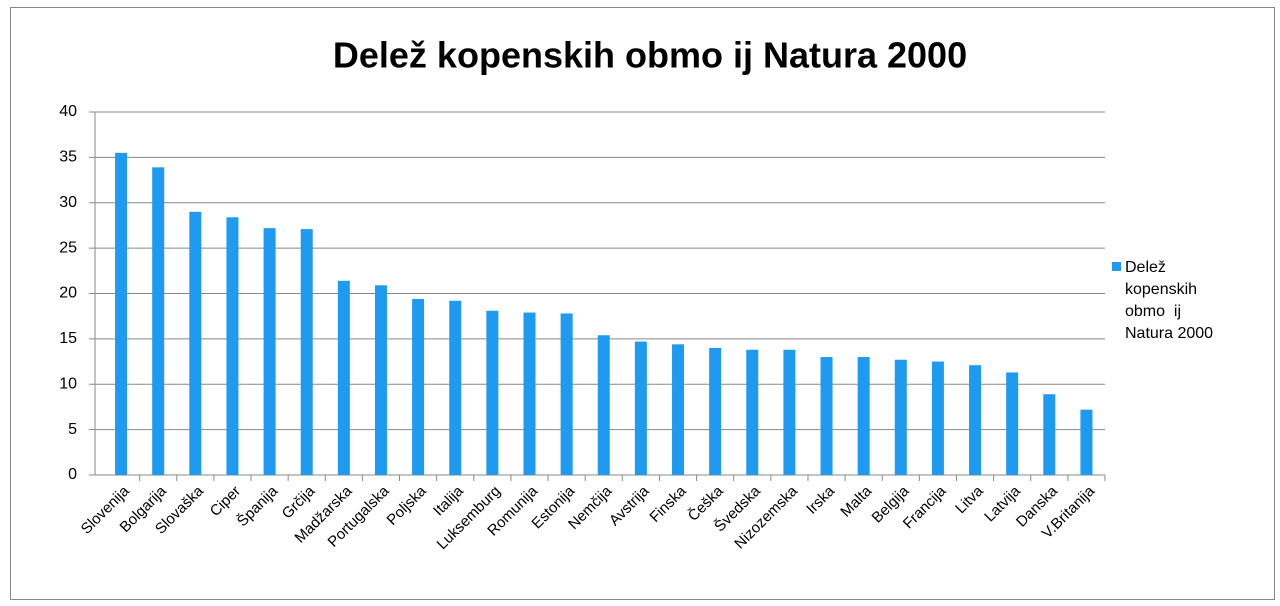 The height and width of the screenshot is (606, 1280). I want to click on legend-label: Delež kopenskih obmo ij Natura 2000, so click(1169, 300).